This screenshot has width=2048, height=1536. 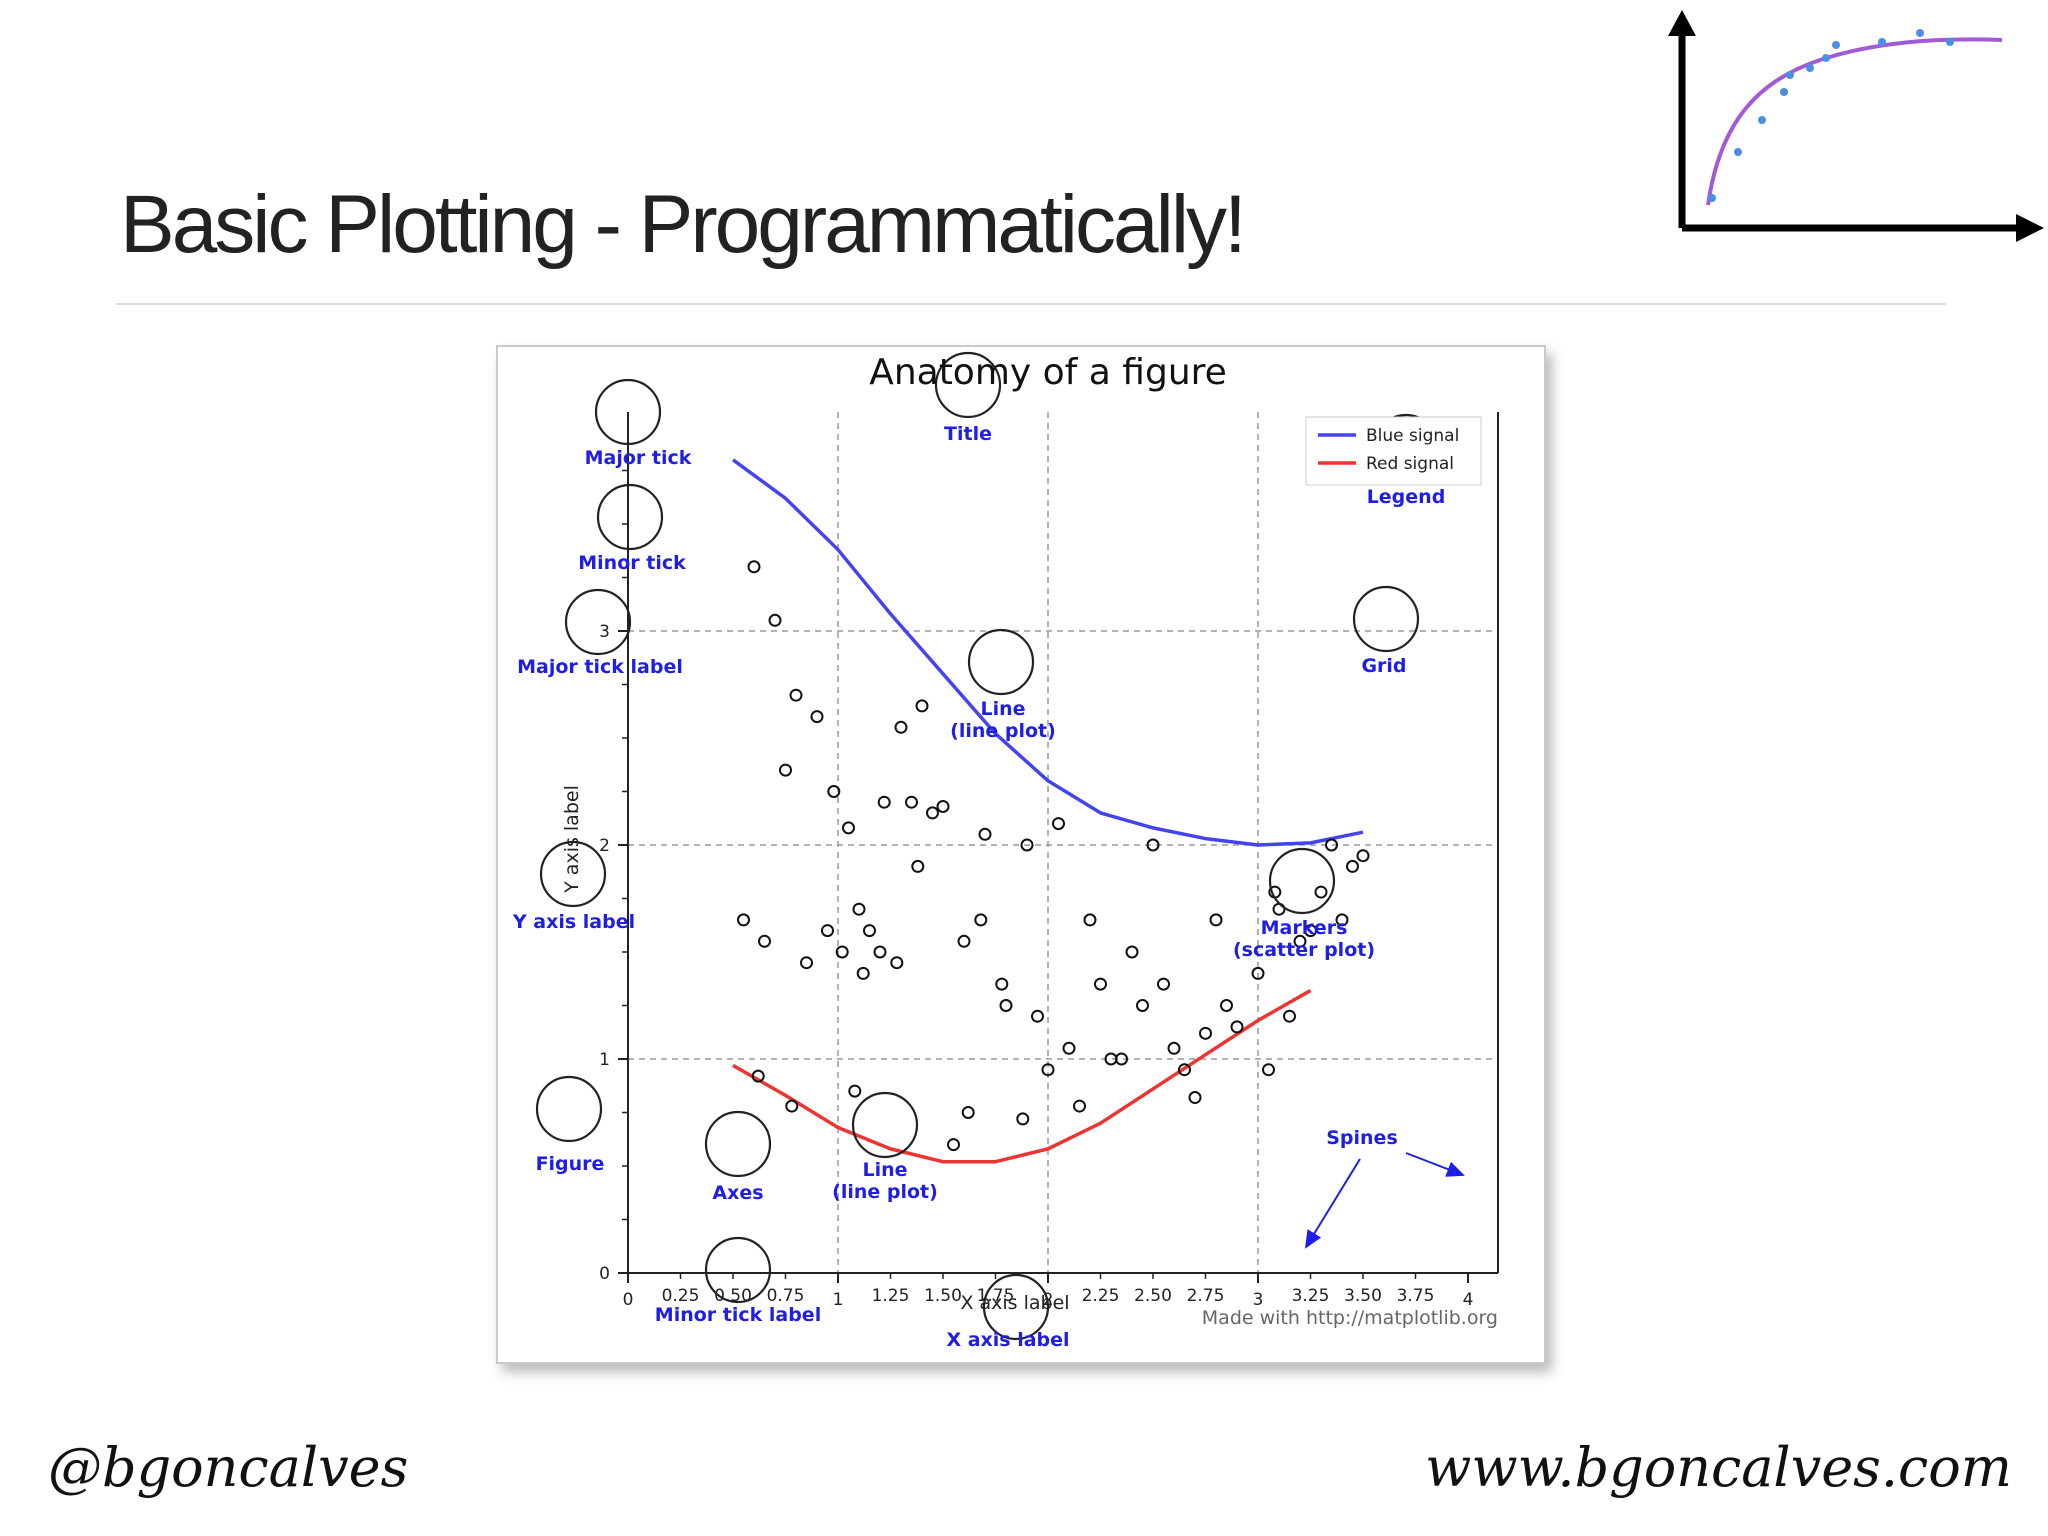 I want to click on x-minor-tick-label: 2.25, so click(x=1101, y=1296).